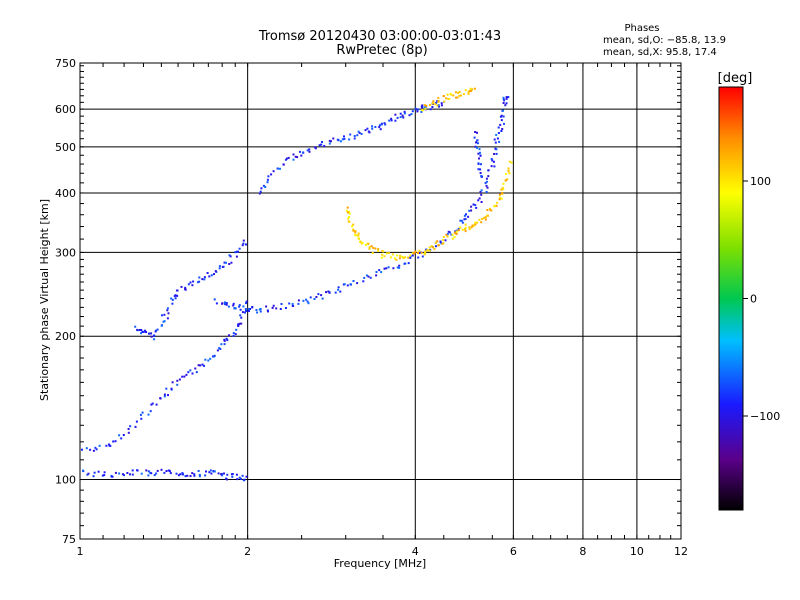 The image size is (800, 600). I want to click on x-tick-label: 2, so click(247, 551).